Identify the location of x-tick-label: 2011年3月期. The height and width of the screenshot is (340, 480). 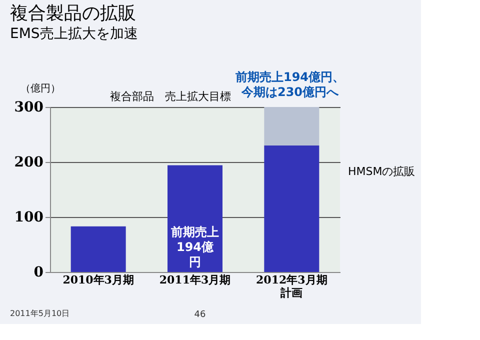
(195, 280).